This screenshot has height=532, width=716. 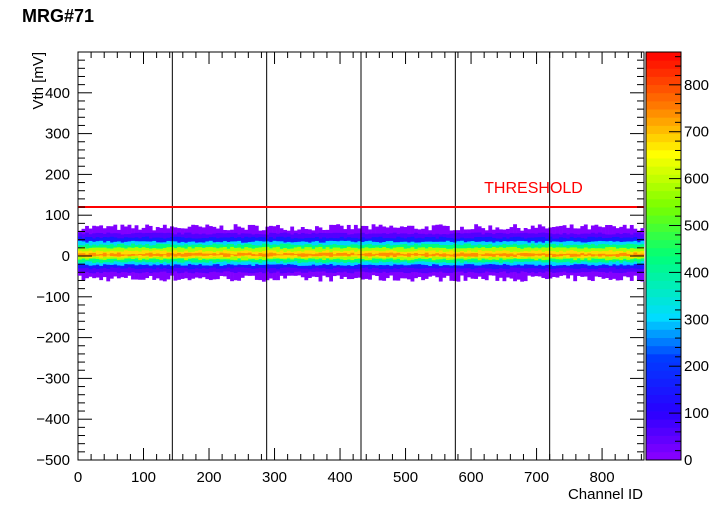 I want to click on y-tick-label: 400, so click(x=57, y=93).